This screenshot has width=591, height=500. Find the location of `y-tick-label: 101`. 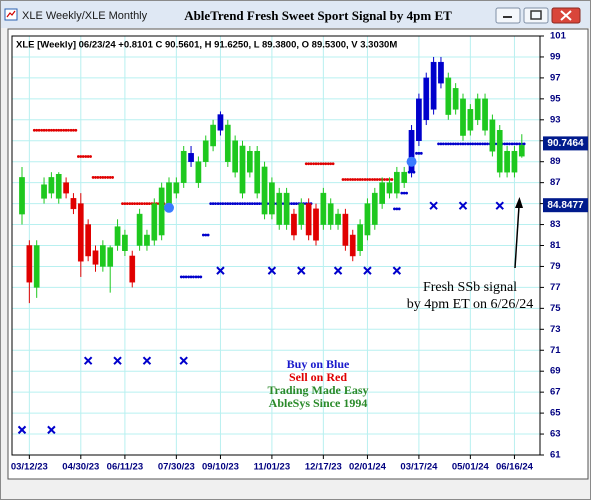

y-tick-label: 101 is located at coordinates (558, 36).